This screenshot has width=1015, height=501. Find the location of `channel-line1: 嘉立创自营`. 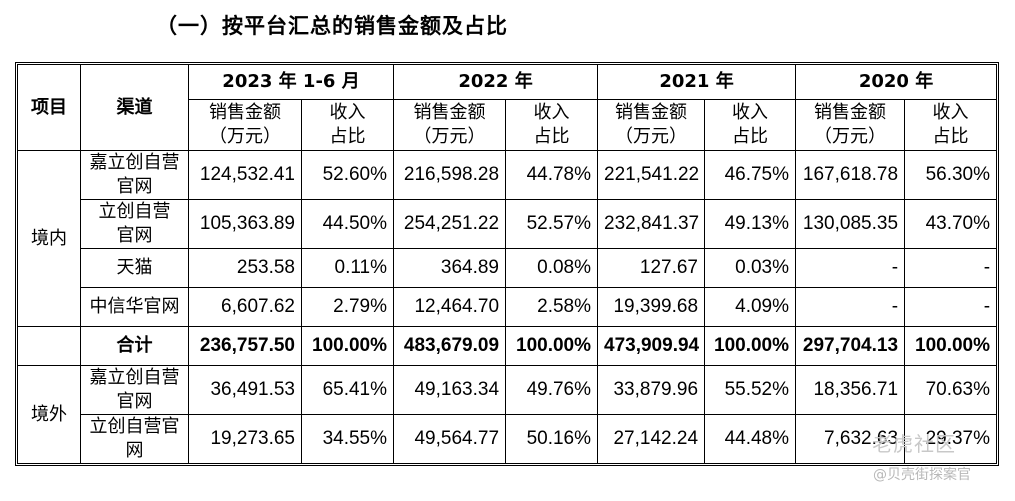

channel-line1: 嘉立创自营 is located at coordinates (134, 163).